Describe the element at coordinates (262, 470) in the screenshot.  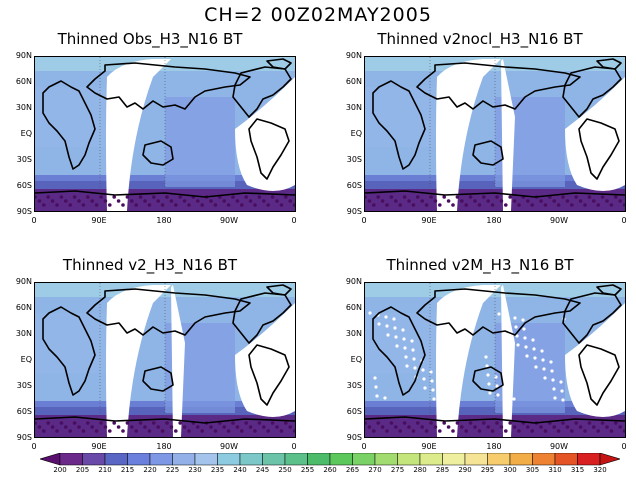
I see `colorbar-tick-label: 245` at that location.